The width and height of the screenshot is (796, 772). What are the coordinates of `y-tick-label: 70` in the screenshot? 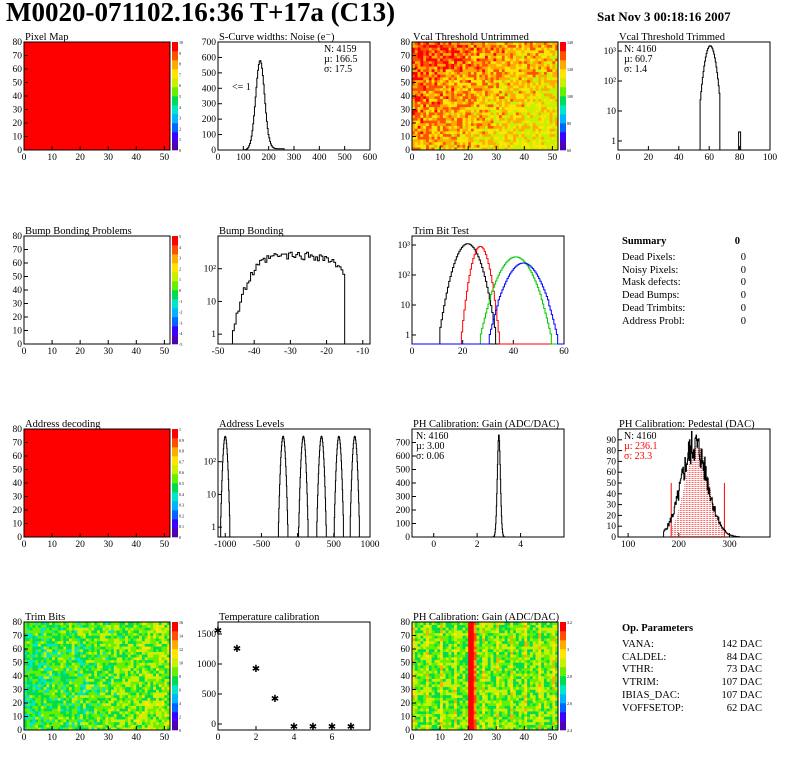 It's located at (612, 462).